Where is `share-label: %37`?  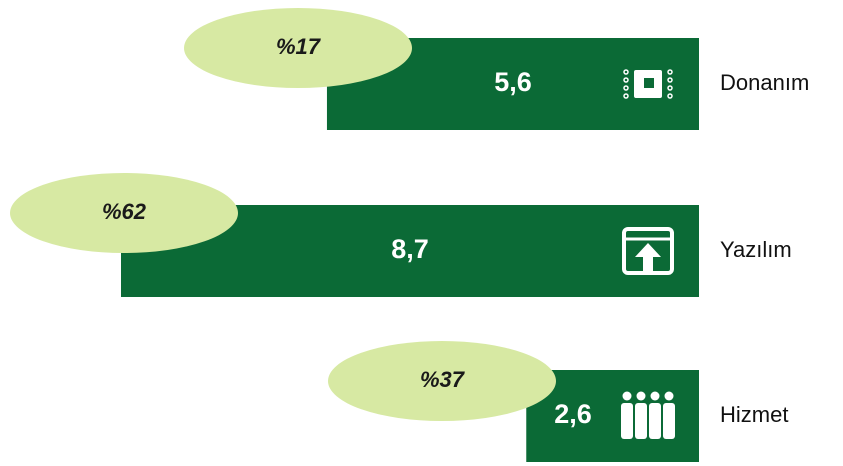 share-label: %37 is located at coordinates (443, 379).